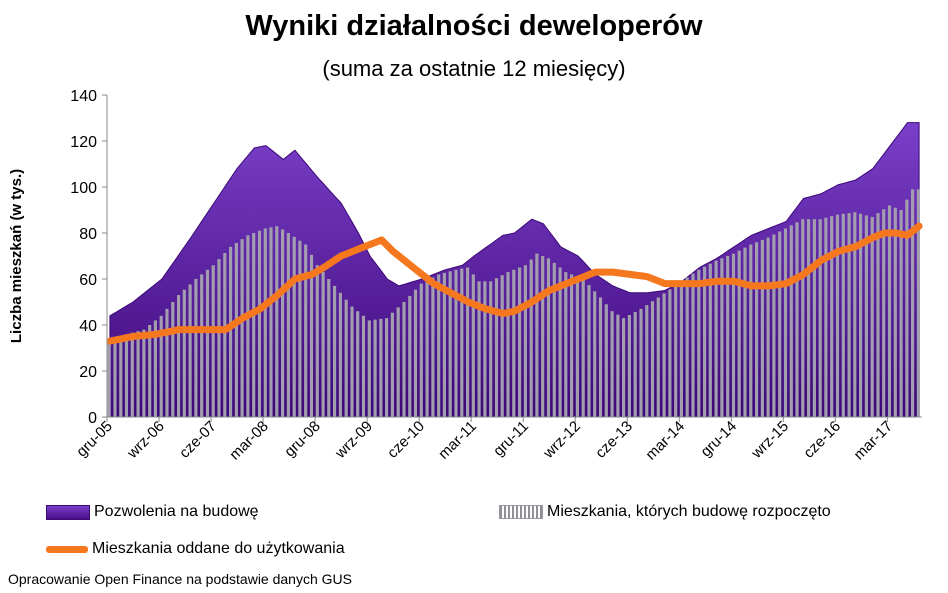 Image resolution: width=948 pixels, height=593 pixels. I want to click on y-tick-label: 100, so click(83, 188).